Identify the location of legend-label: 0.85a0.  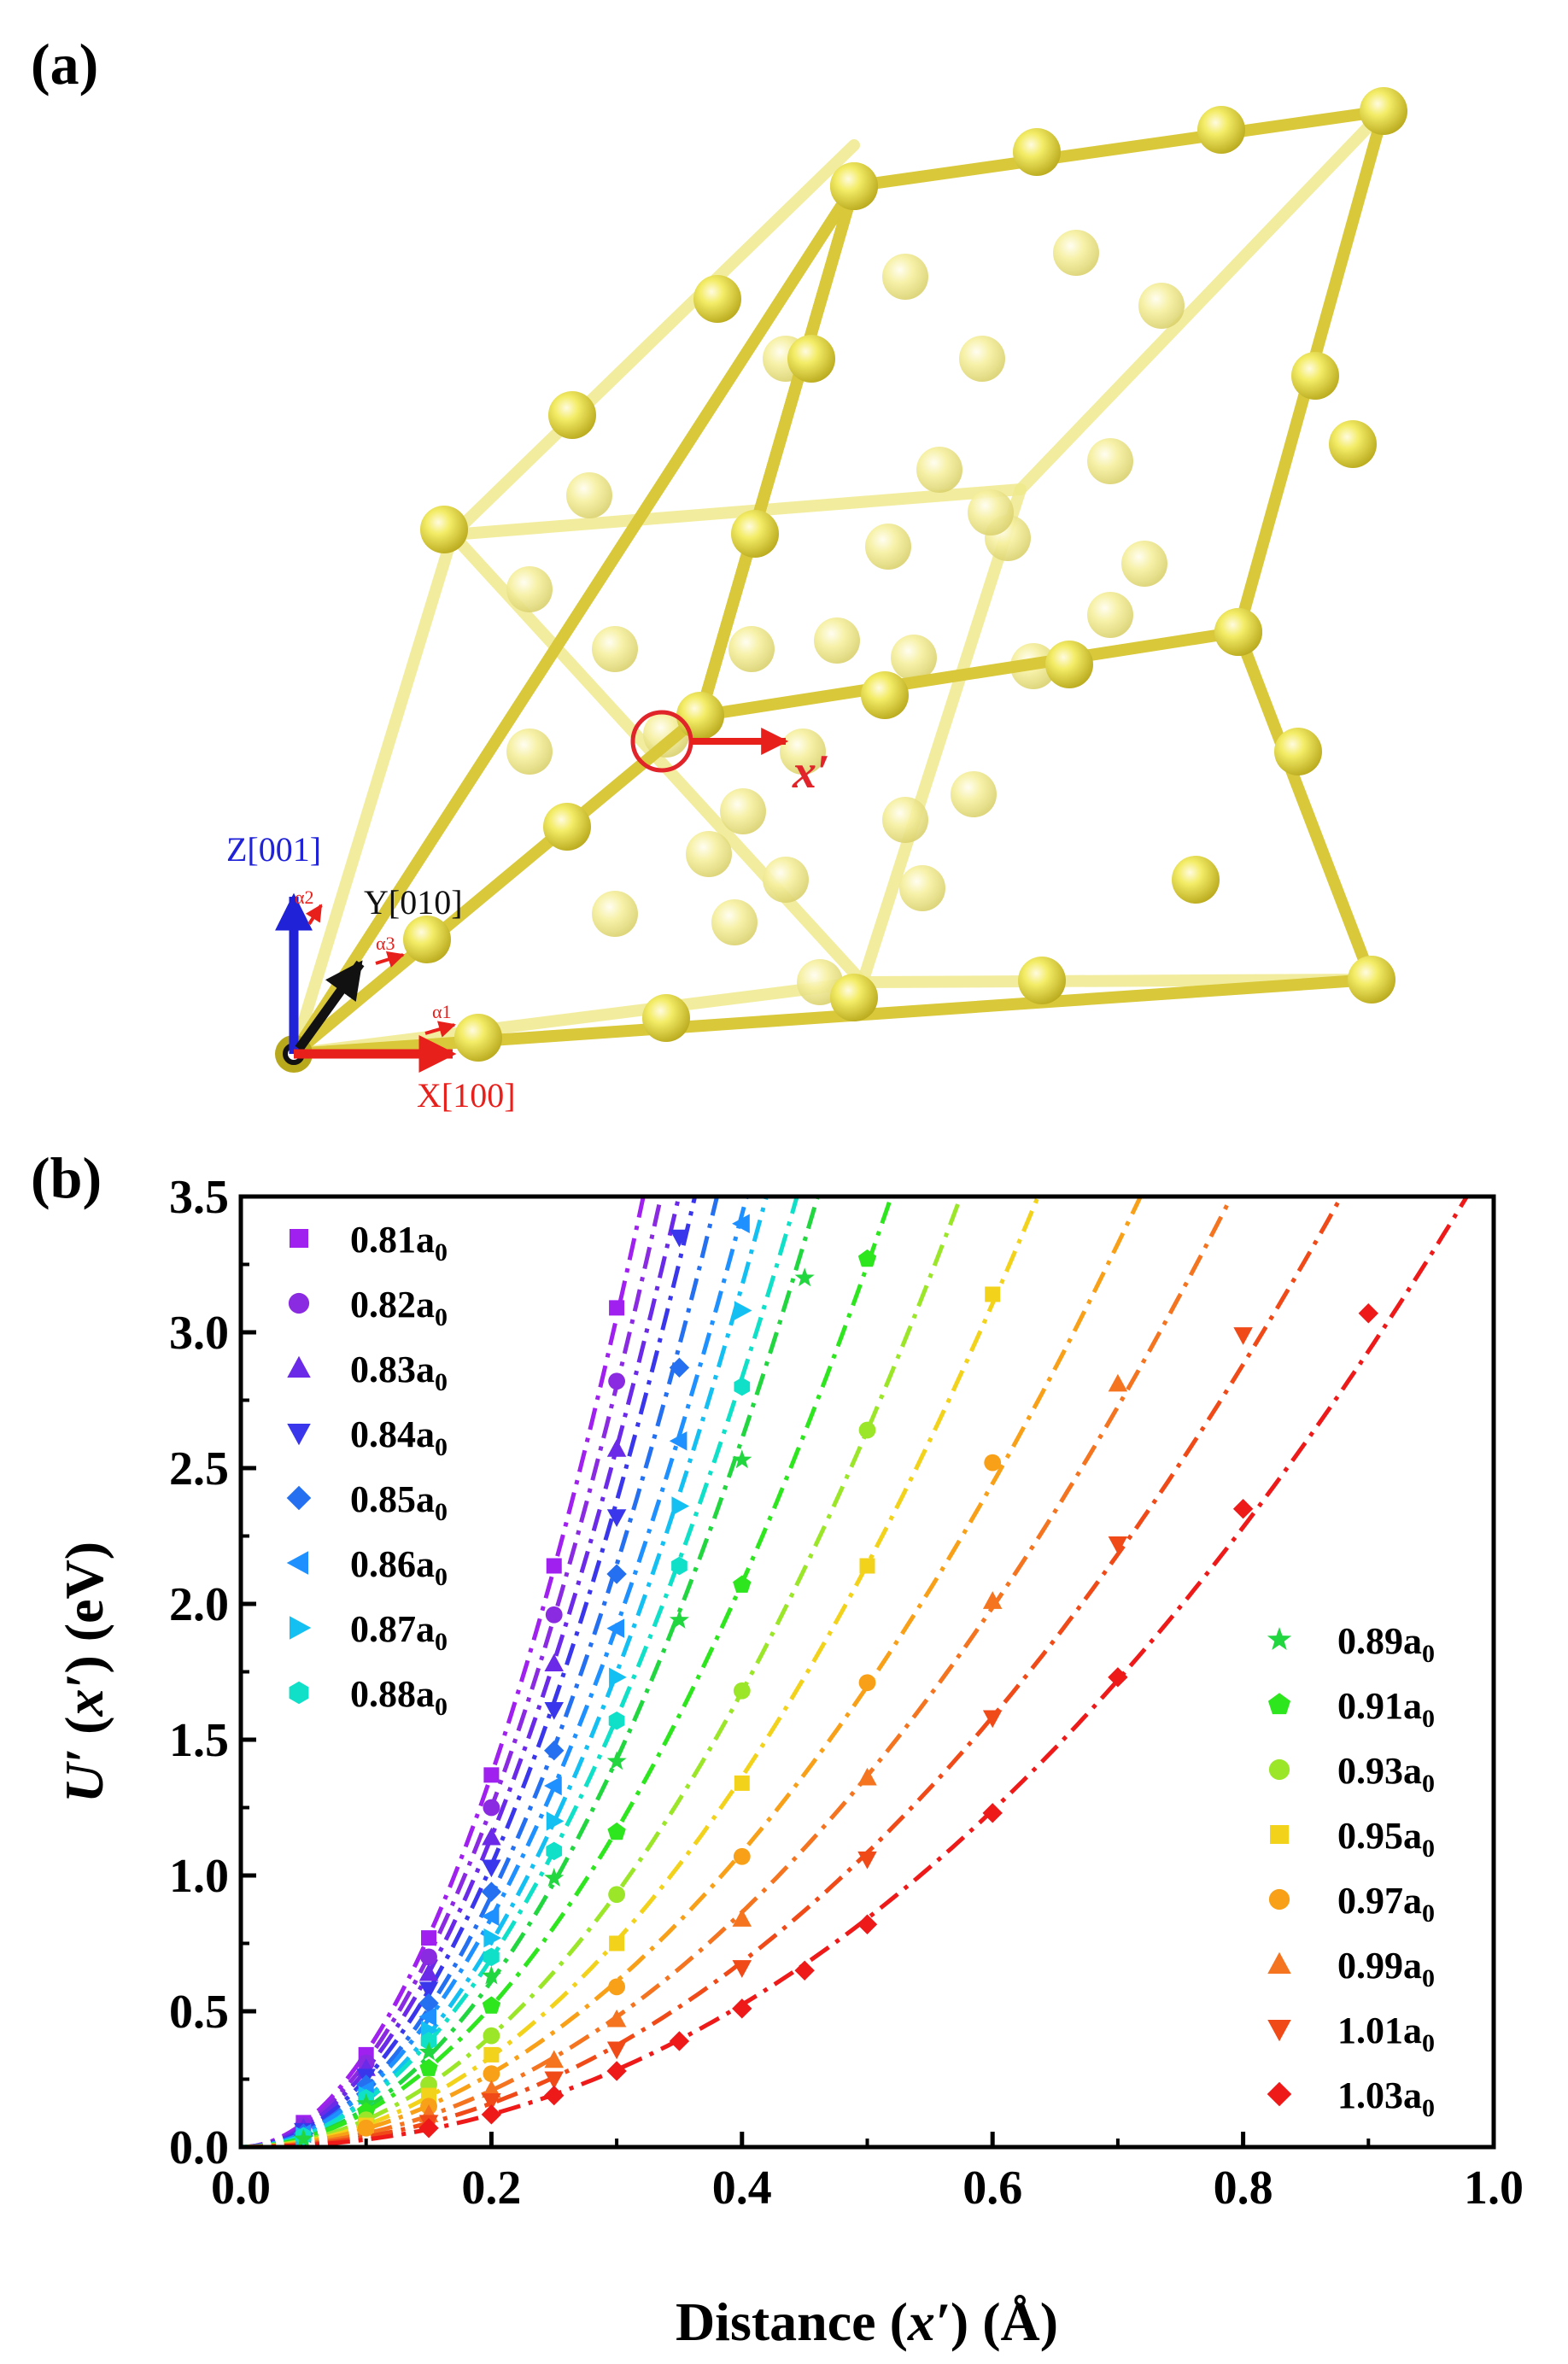
(399, 1502).